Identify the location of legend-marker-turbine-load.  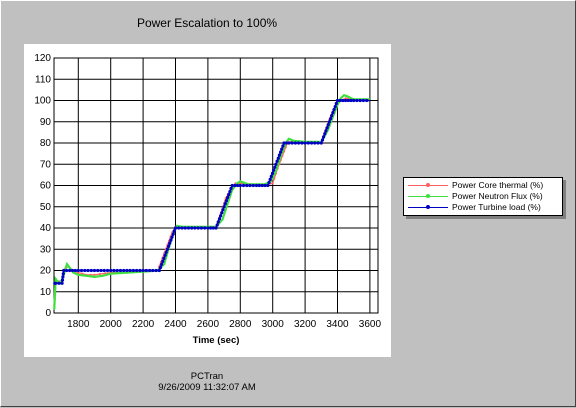
(428, 207).